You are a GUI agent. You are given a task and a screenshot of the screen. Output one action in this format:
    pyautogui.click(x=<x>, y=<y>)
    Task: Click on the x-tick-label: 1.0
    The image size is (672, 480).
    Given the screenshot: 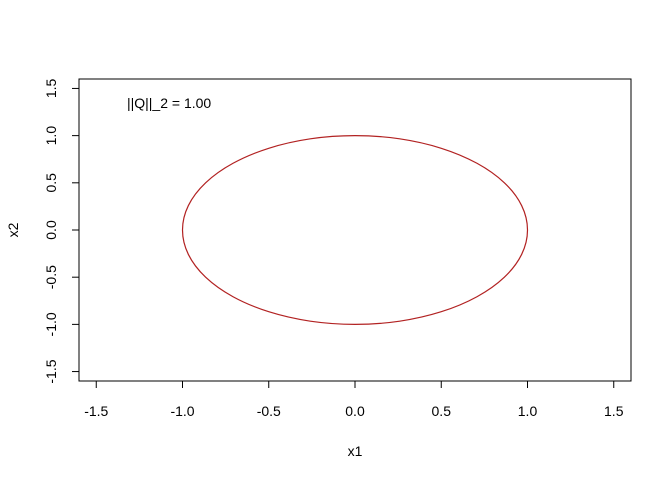 What is the action you would take?
    pyautogui.click(x=528, y=411)
    